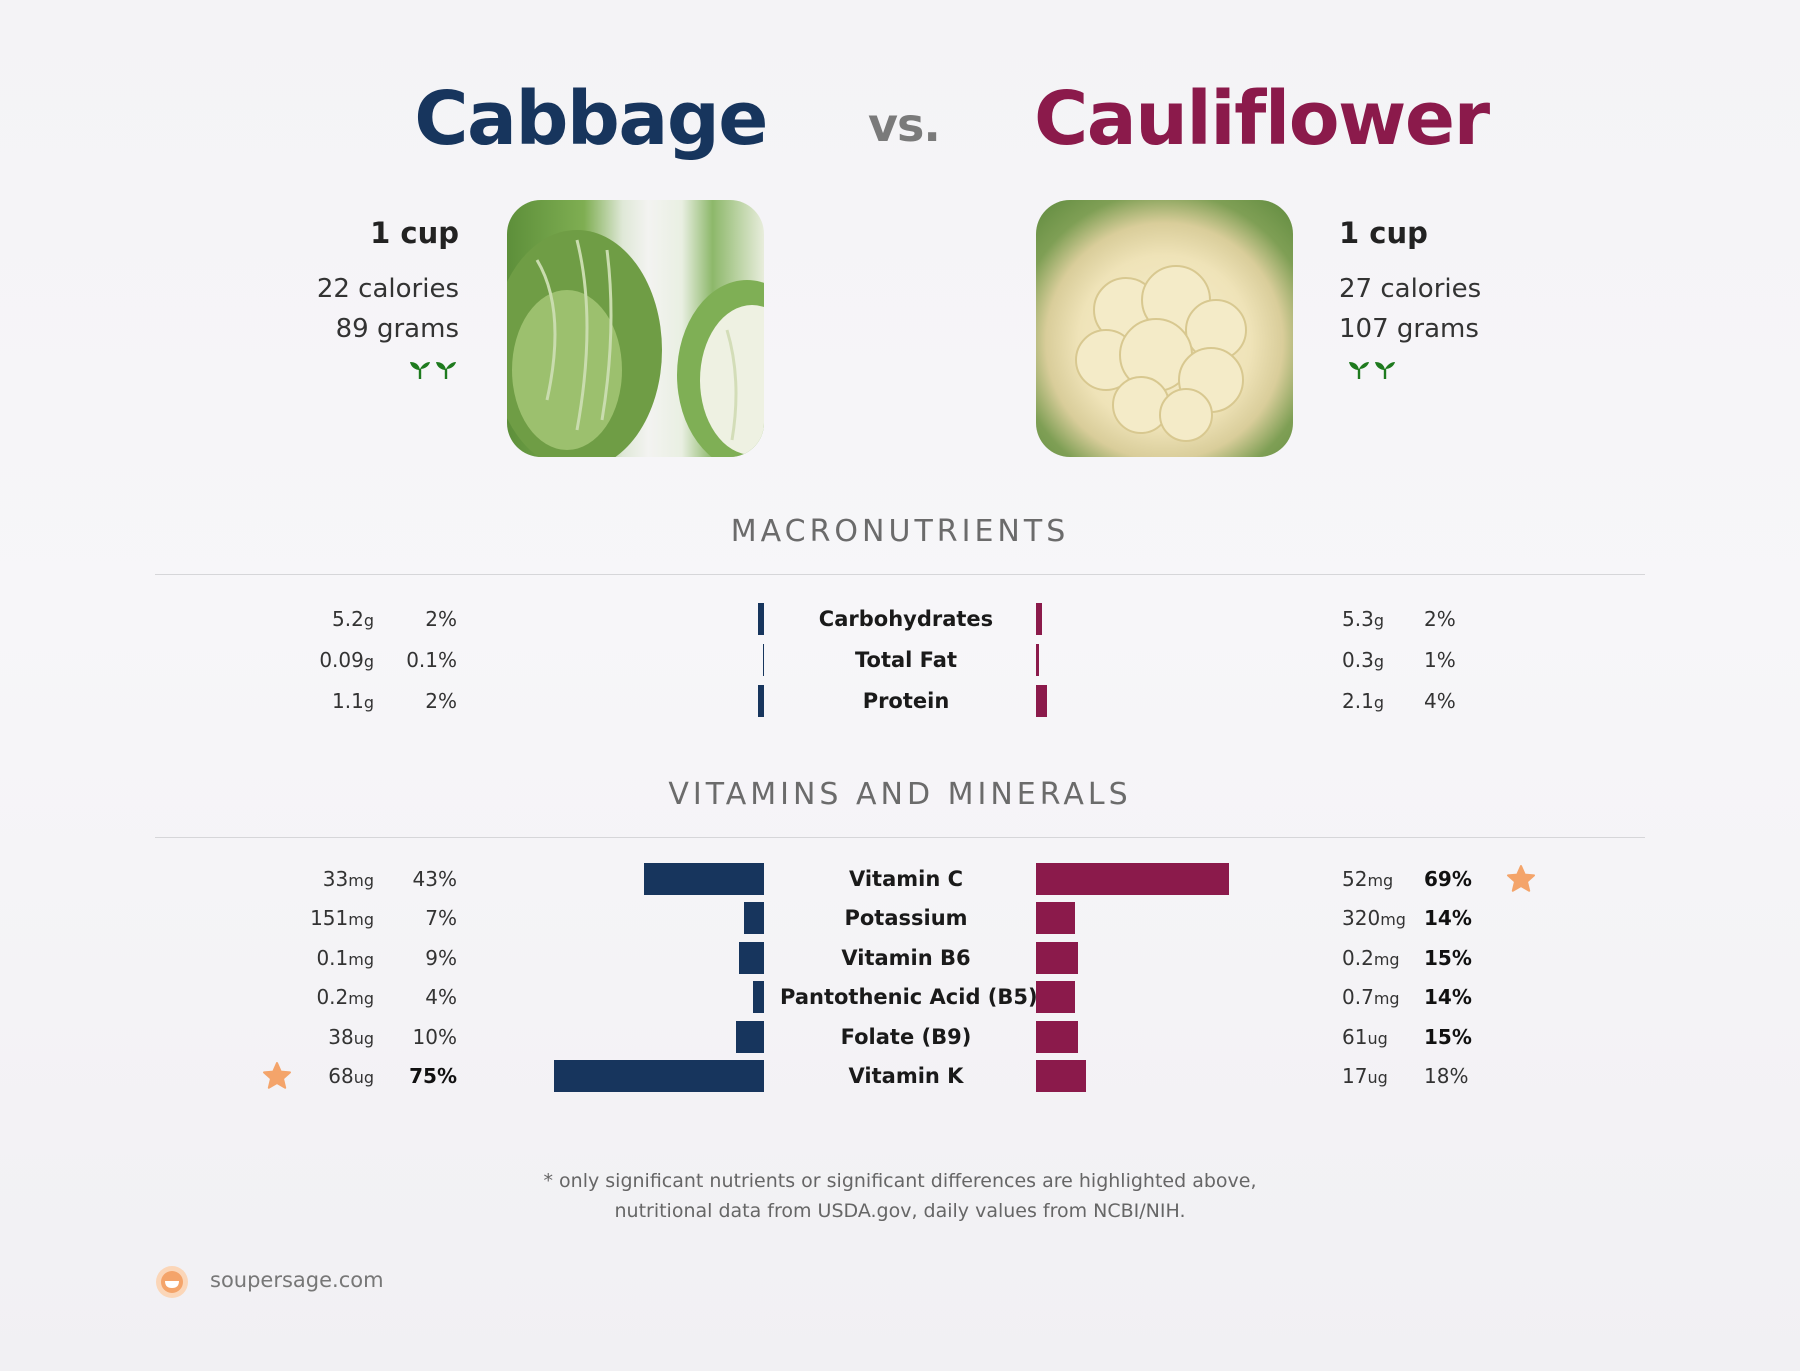  Describe the element at coordinates (900, 794) in the screenshot. I see `vitamins-heading: VITAMINS AND MINERALS` at that location.